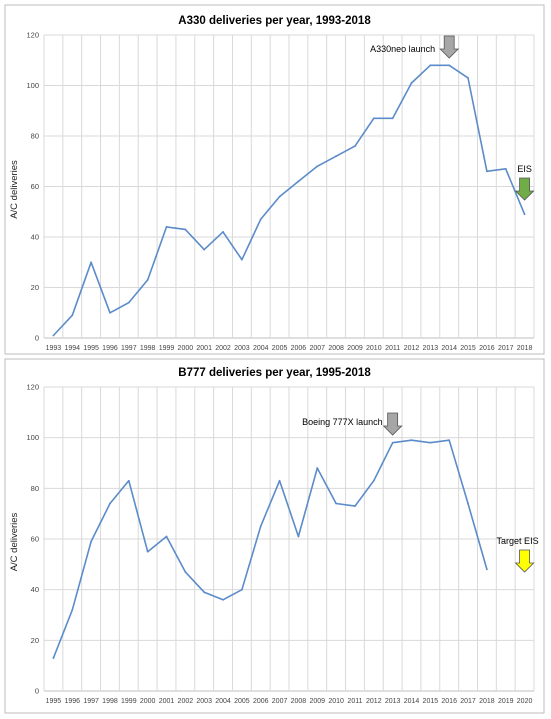 Image resolution: width=551 pixels, height=719 pixels. What do you see at coordinates (110, 701) in the screenshot?
I see `x-tick-label: 1998` at bounding box center [110, 701].